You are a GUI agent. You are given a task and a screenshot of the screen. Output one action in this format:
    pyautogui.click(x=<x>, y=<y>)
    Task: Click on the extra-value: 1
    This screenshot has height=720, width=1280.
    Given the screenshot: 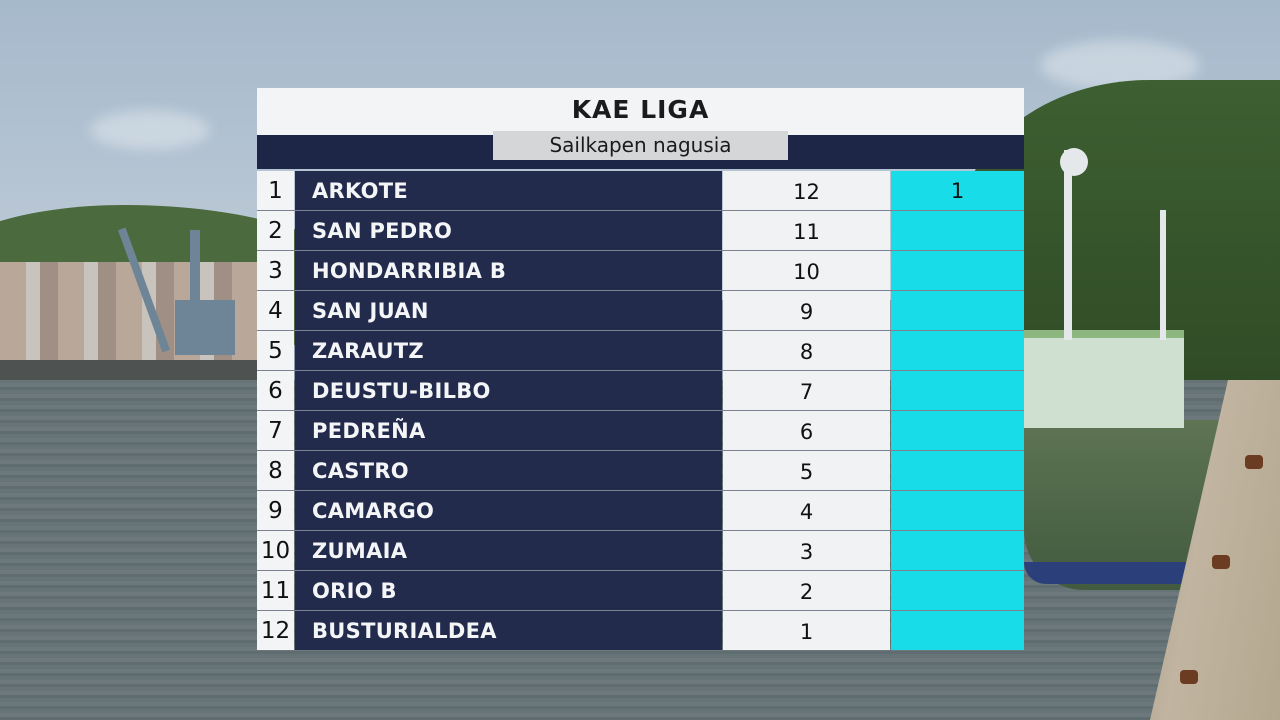 What is the action you would take?
    pyautogui.click(x=957, y=190)
    